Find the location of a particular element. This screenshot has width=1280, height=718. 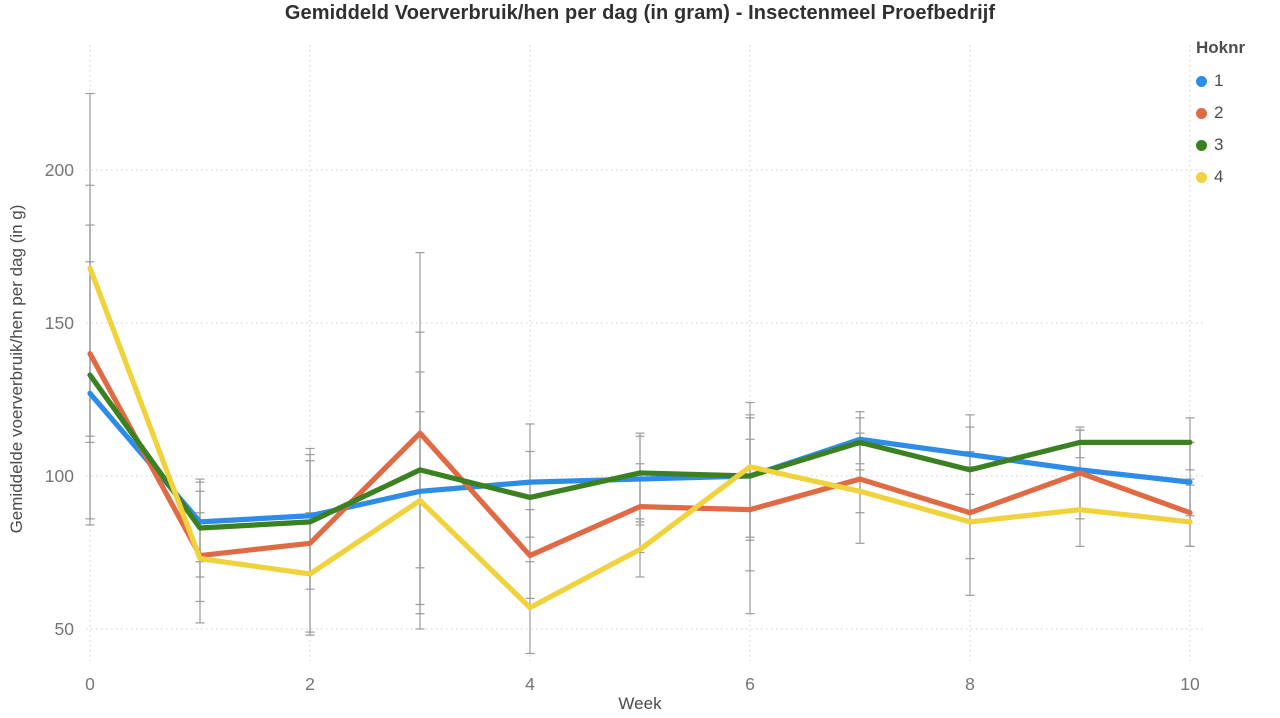

legend-item-hok-2: 2 is located at coordinates (1220, 113).